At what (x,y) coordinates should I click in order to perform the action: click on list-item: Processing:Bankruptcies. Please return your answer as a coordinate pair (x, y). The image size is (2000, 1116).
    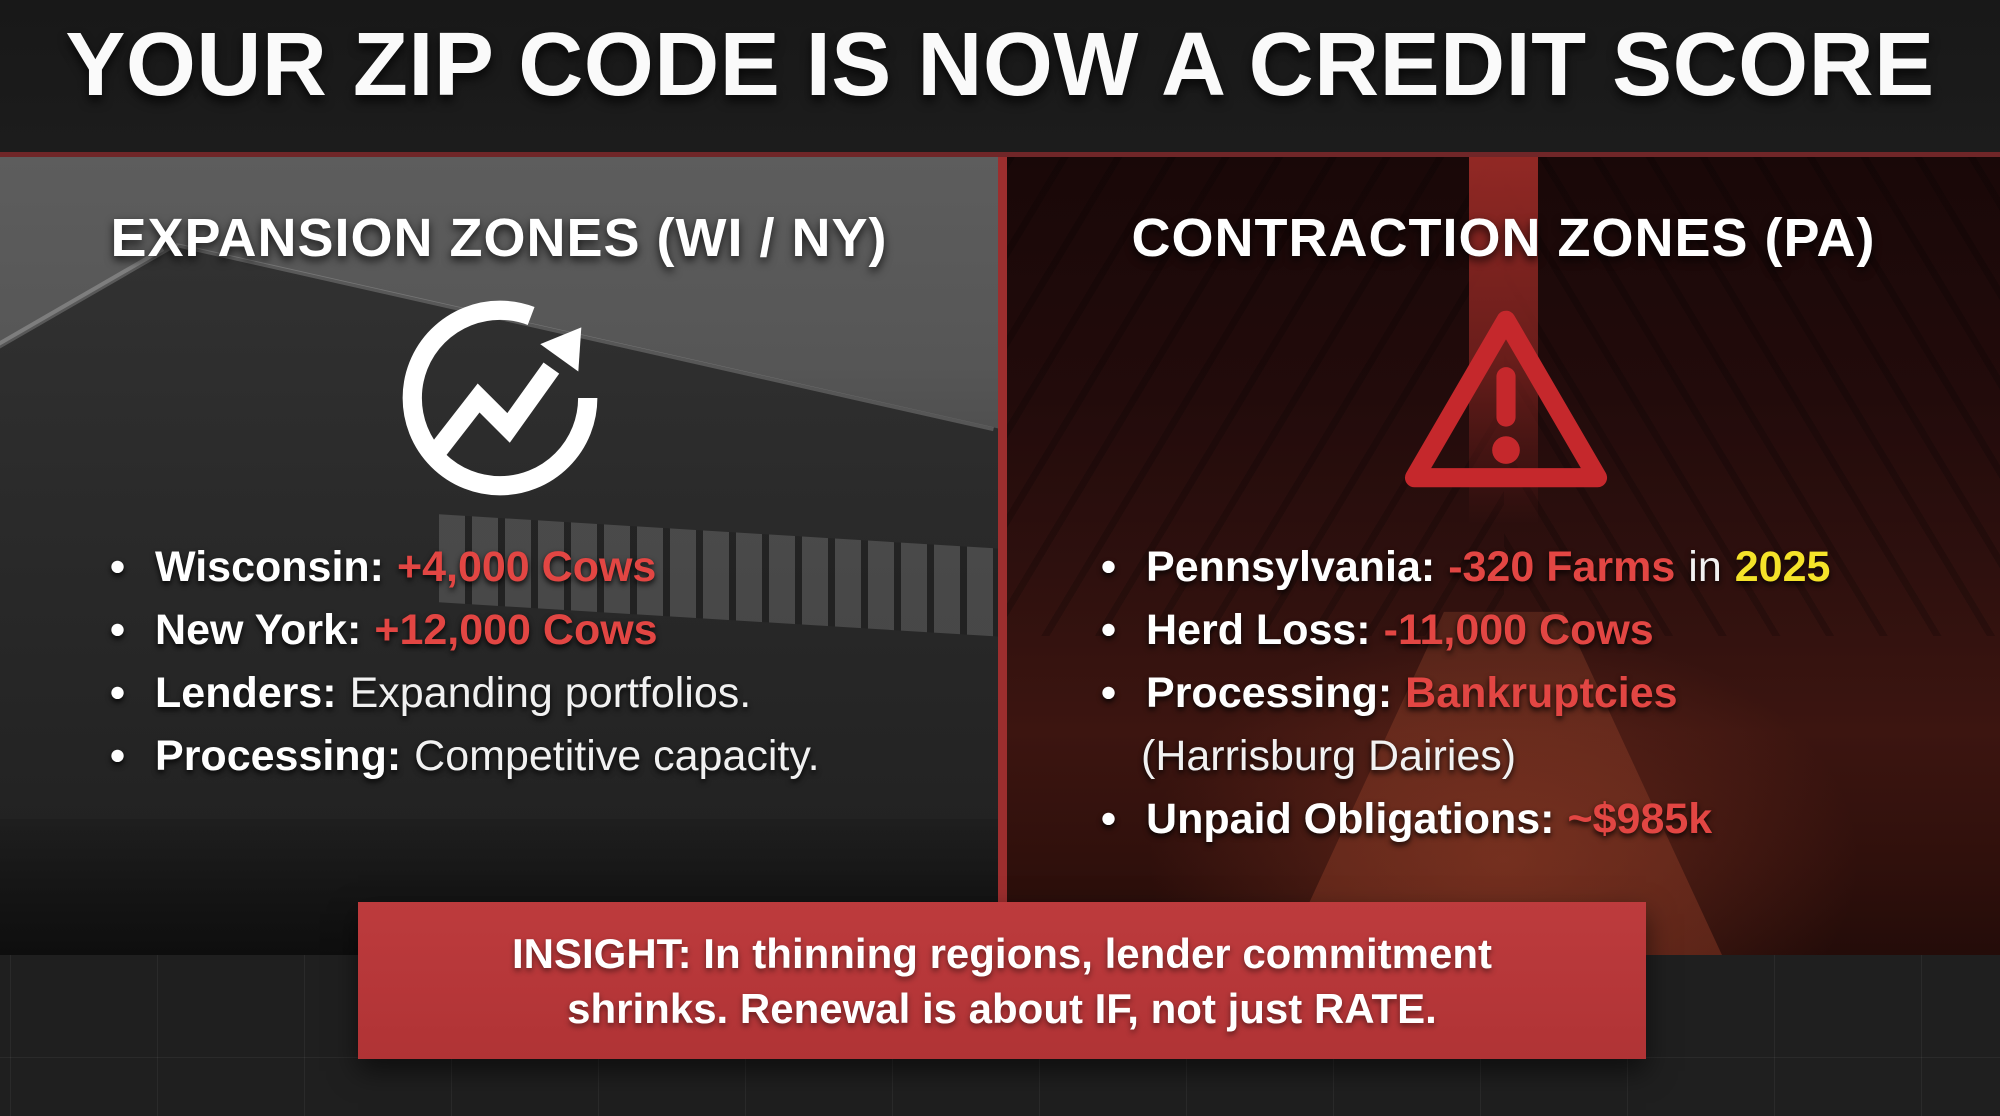
    Looking at the image, I should click on (1465, 693).